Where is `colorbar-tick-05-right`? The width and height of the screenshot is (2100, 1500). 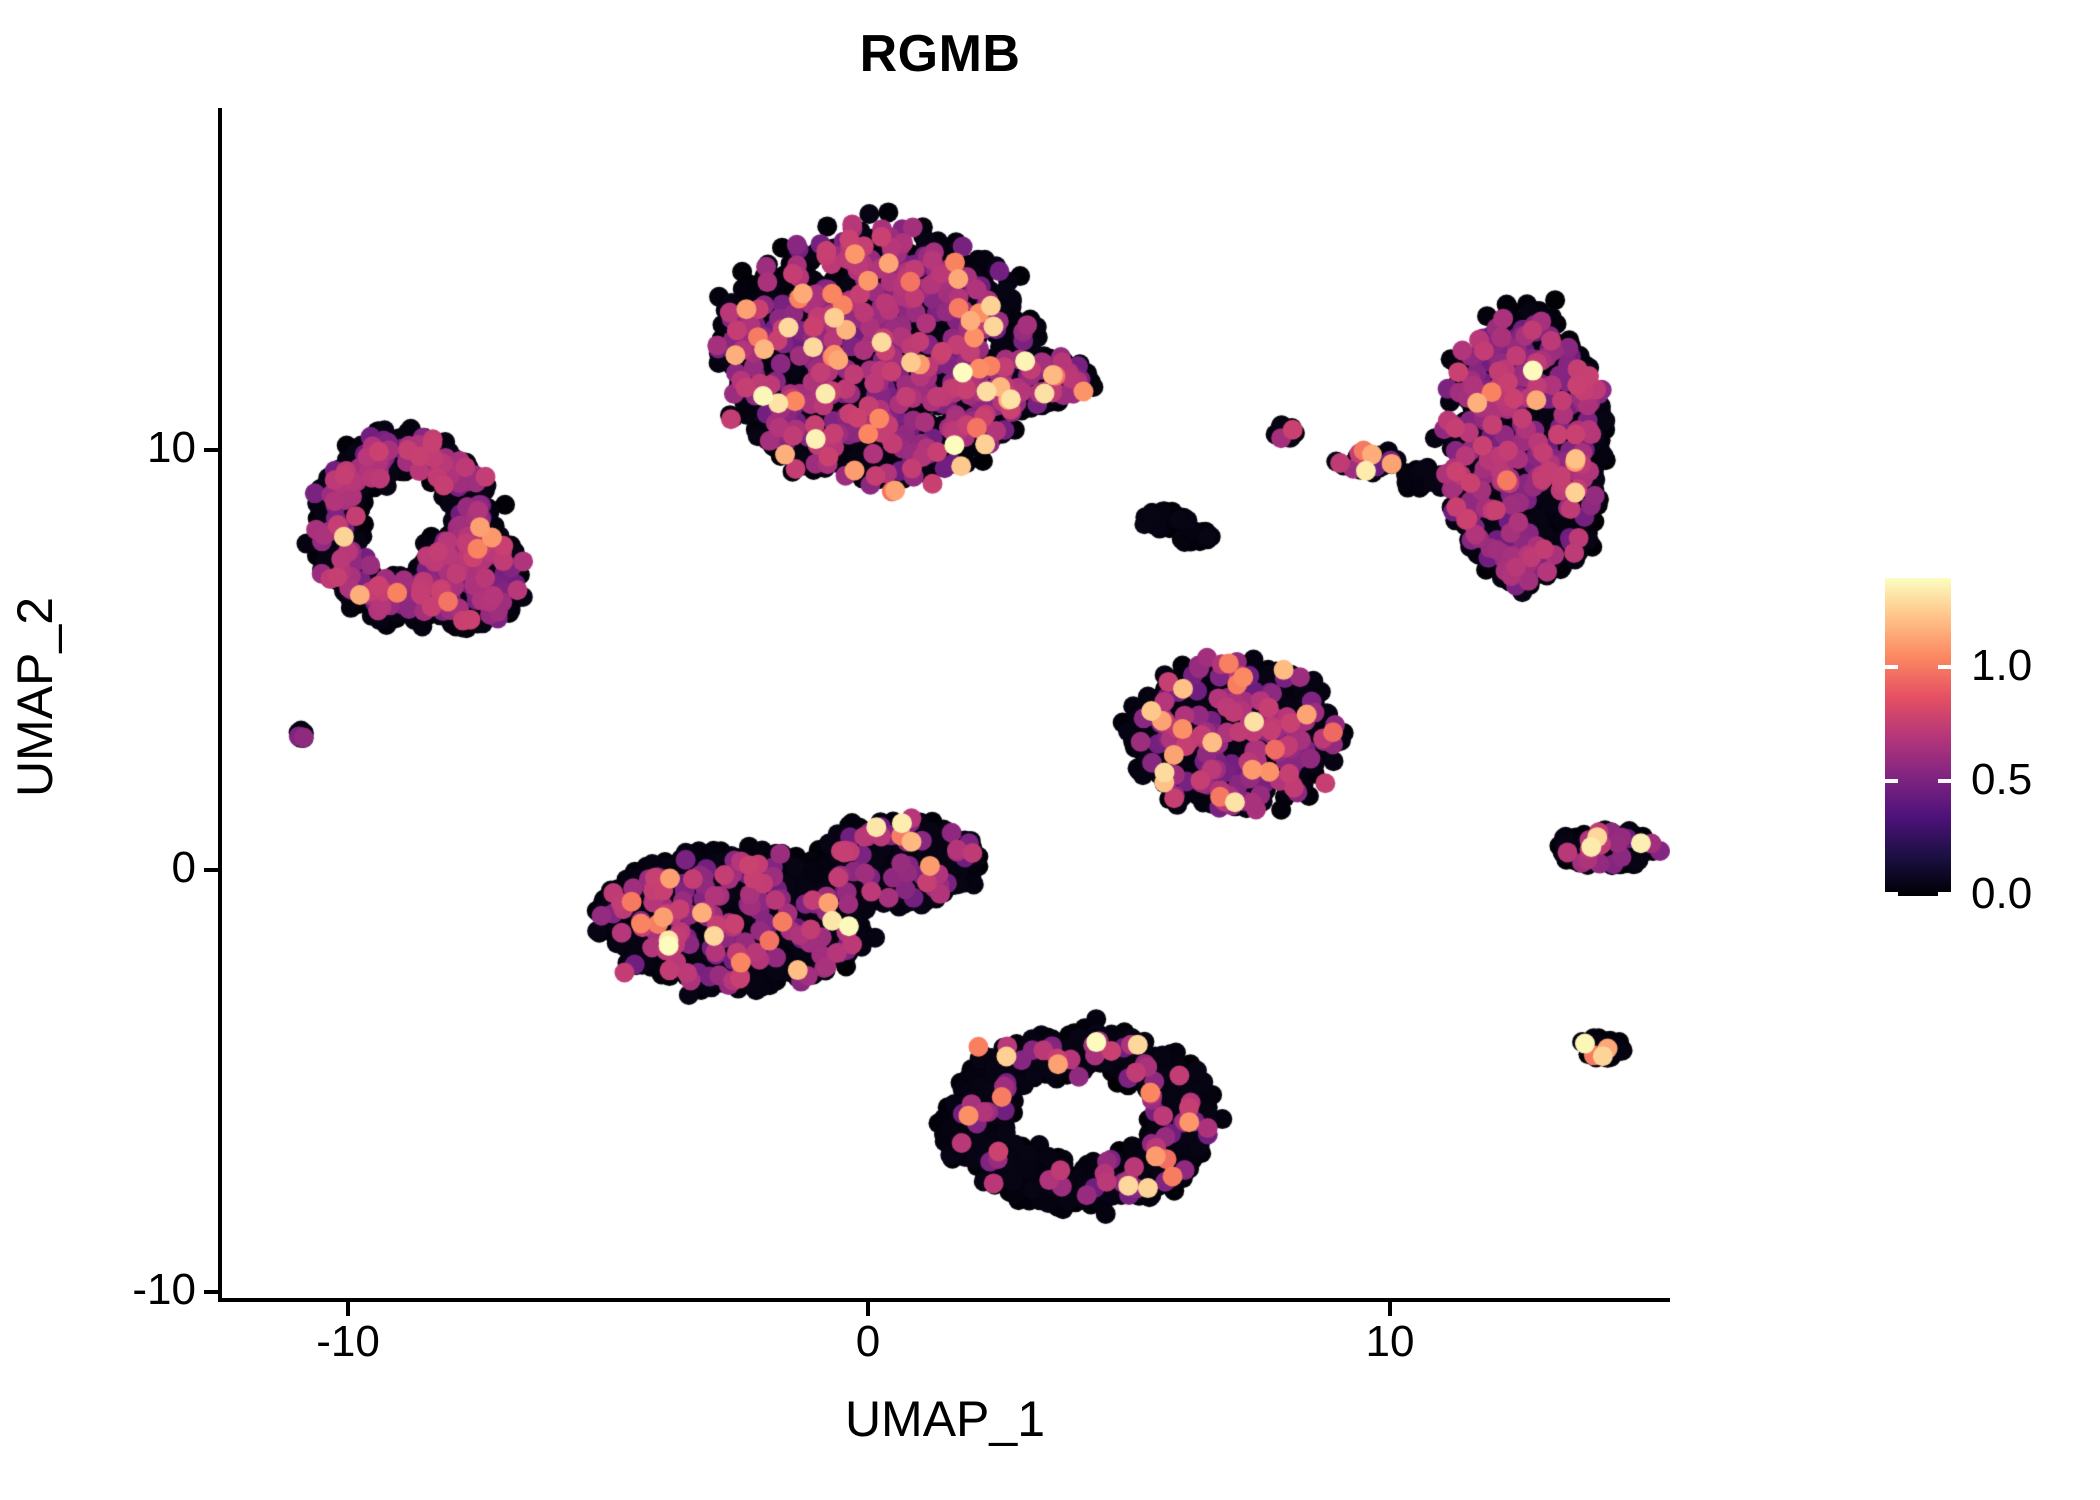
colorbar-tick-05-right is located at coordinates (1944, 781).